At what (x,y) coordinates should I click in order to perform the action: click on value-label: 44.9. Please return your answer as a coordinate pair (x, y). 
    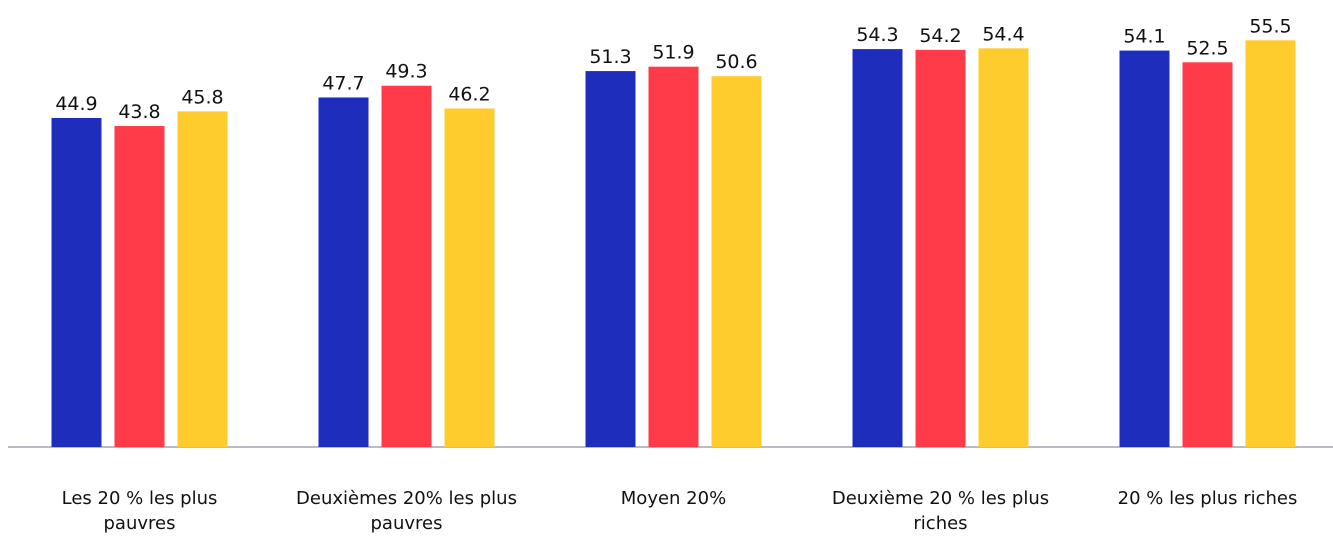
    Looking at the image, I should click on (76, 104).